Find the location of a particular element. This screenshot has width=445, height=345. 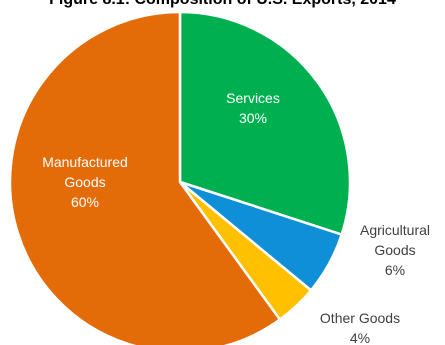

slice-label-services: Services 30% is located at coordinates (253, 108).